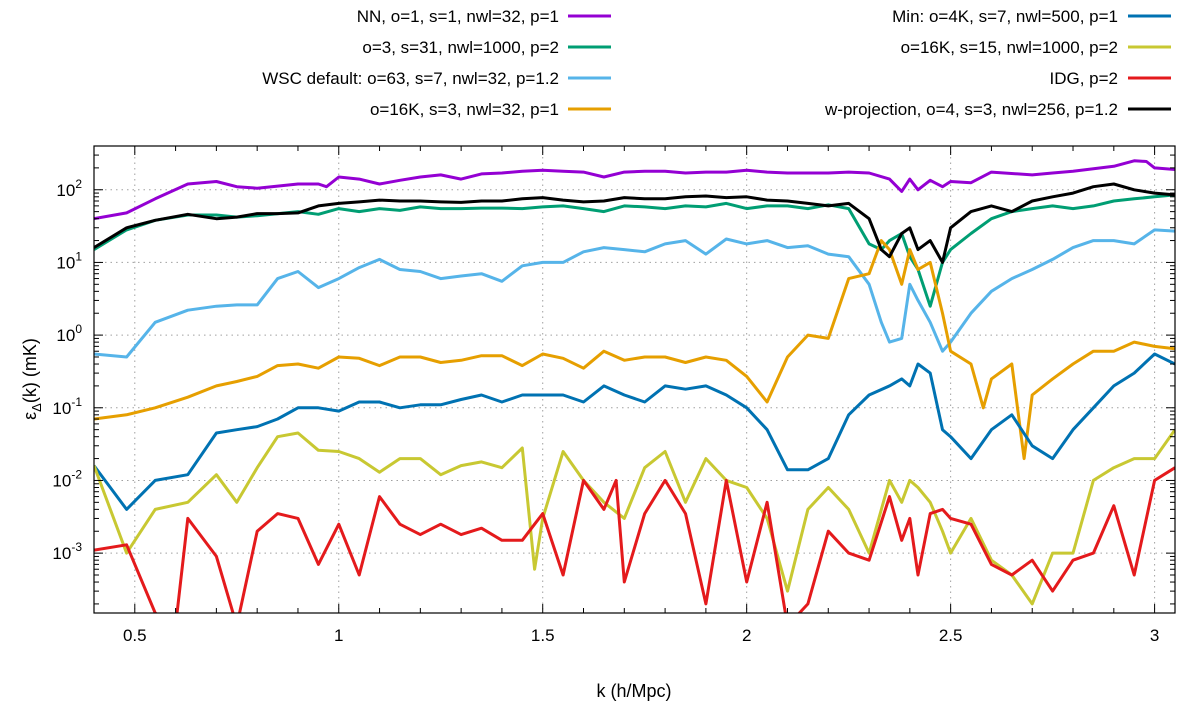 This screenshot has width=1200, height=711. What do you see at coordinates (1154, 635) in the screenshot?
I see `x-tick-label: 3` at bounding box center [1154, 635].